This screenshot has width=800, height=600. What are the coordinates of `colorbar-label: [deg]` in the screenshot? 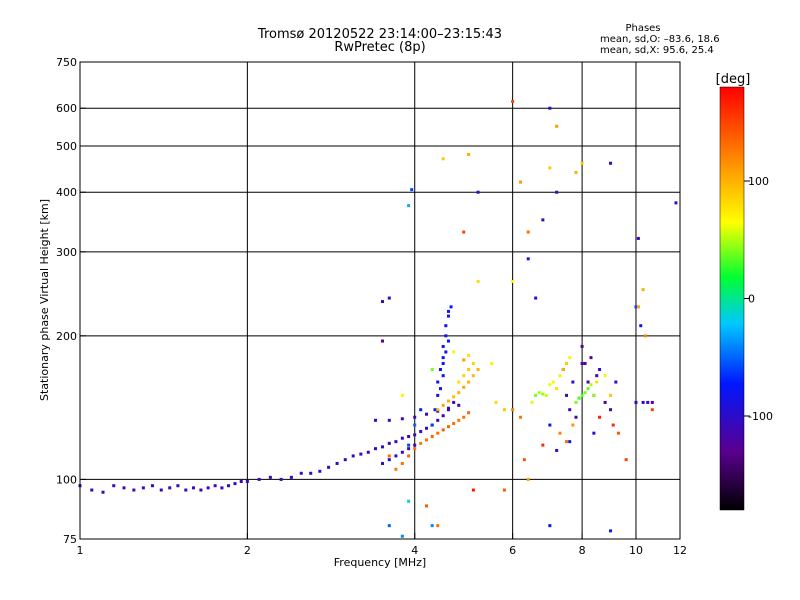 It's located at (733, 79).